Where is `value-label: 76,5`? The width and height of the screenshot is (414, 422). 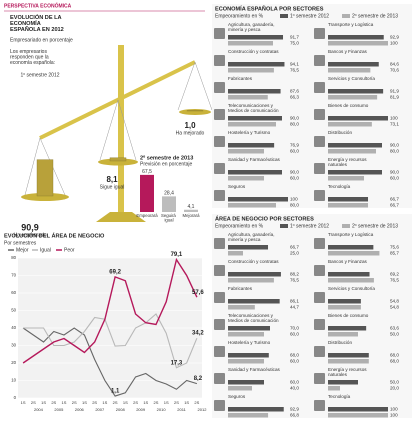 value-label: 76,5 is located at coordinates (394, 280).